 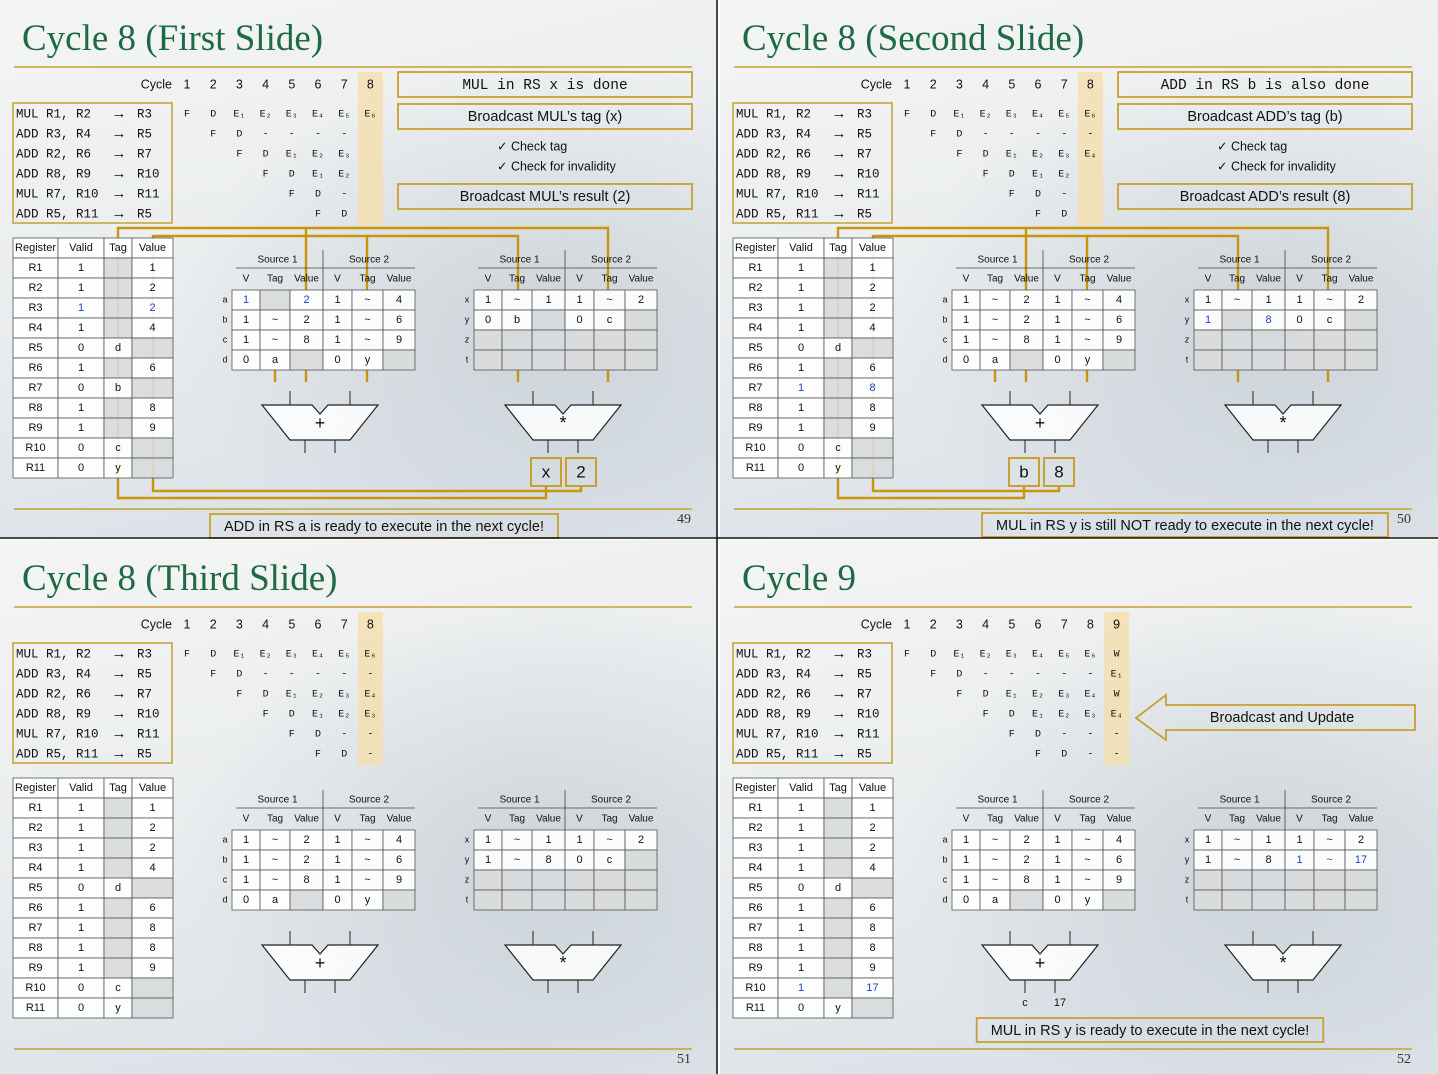 I want to click on cycle-number: 8, so click(x=1090, y=624).